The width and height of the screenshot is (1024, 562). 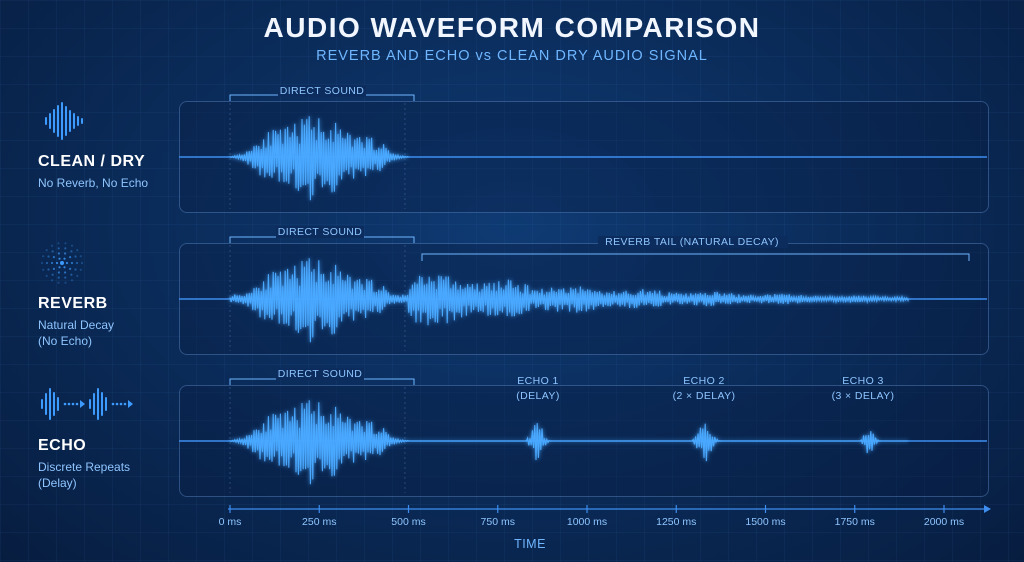 What do you see at coordinates (587, 522) in the screenshot?
I see `axis-tick-label: 1000 ms` at bounding box center [587, 522].